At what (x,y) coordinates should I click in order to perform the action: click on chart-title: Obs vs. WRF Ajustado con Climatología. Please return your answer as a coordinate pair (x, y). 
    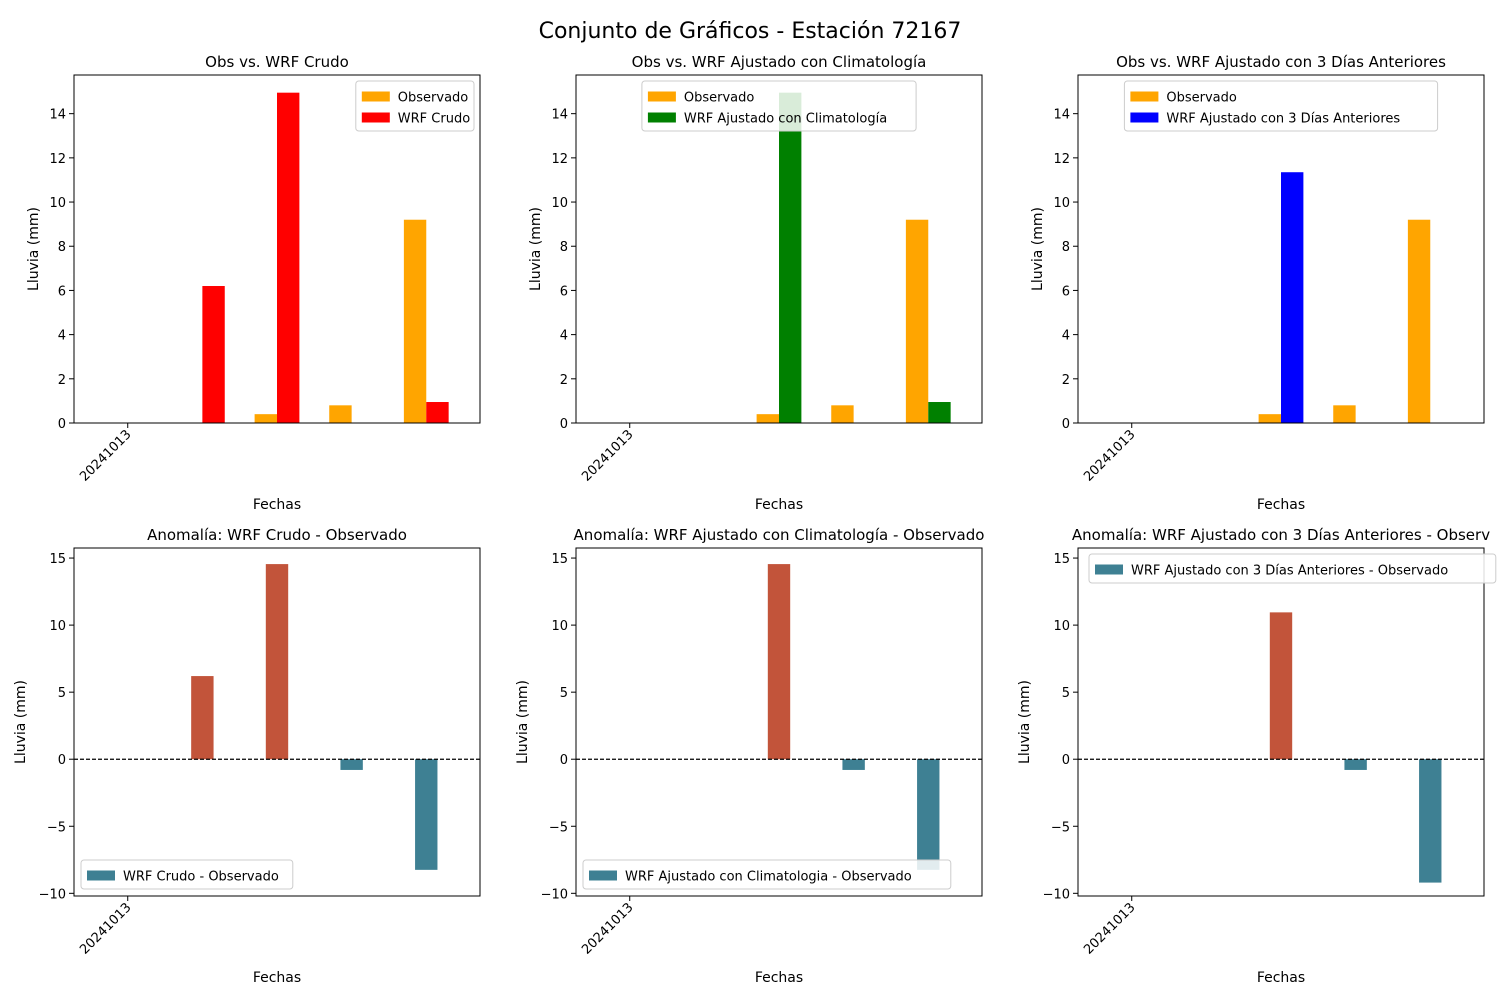
    Looking at the image, I should click on (779, 62).